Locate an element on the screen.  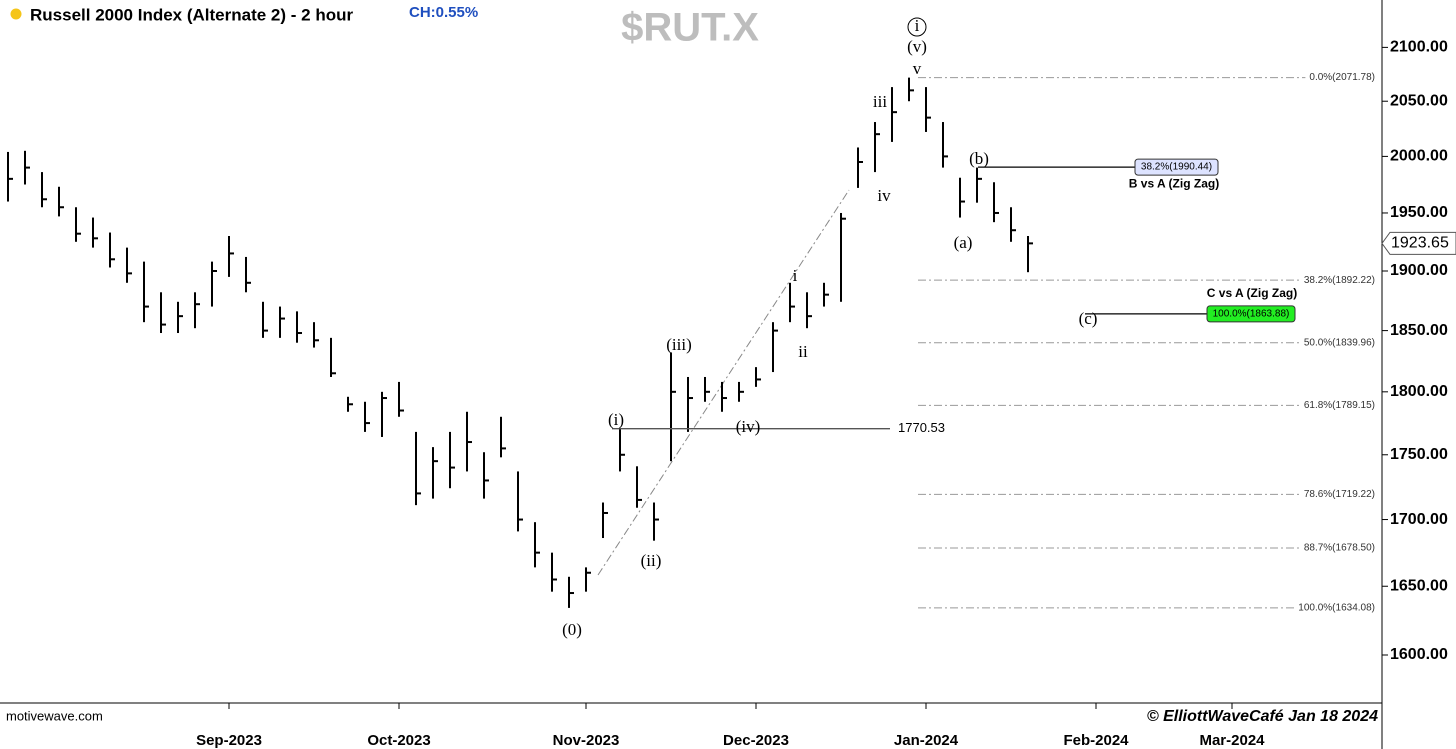
watermark: $RUT.X is located at coordinates (690, 28).